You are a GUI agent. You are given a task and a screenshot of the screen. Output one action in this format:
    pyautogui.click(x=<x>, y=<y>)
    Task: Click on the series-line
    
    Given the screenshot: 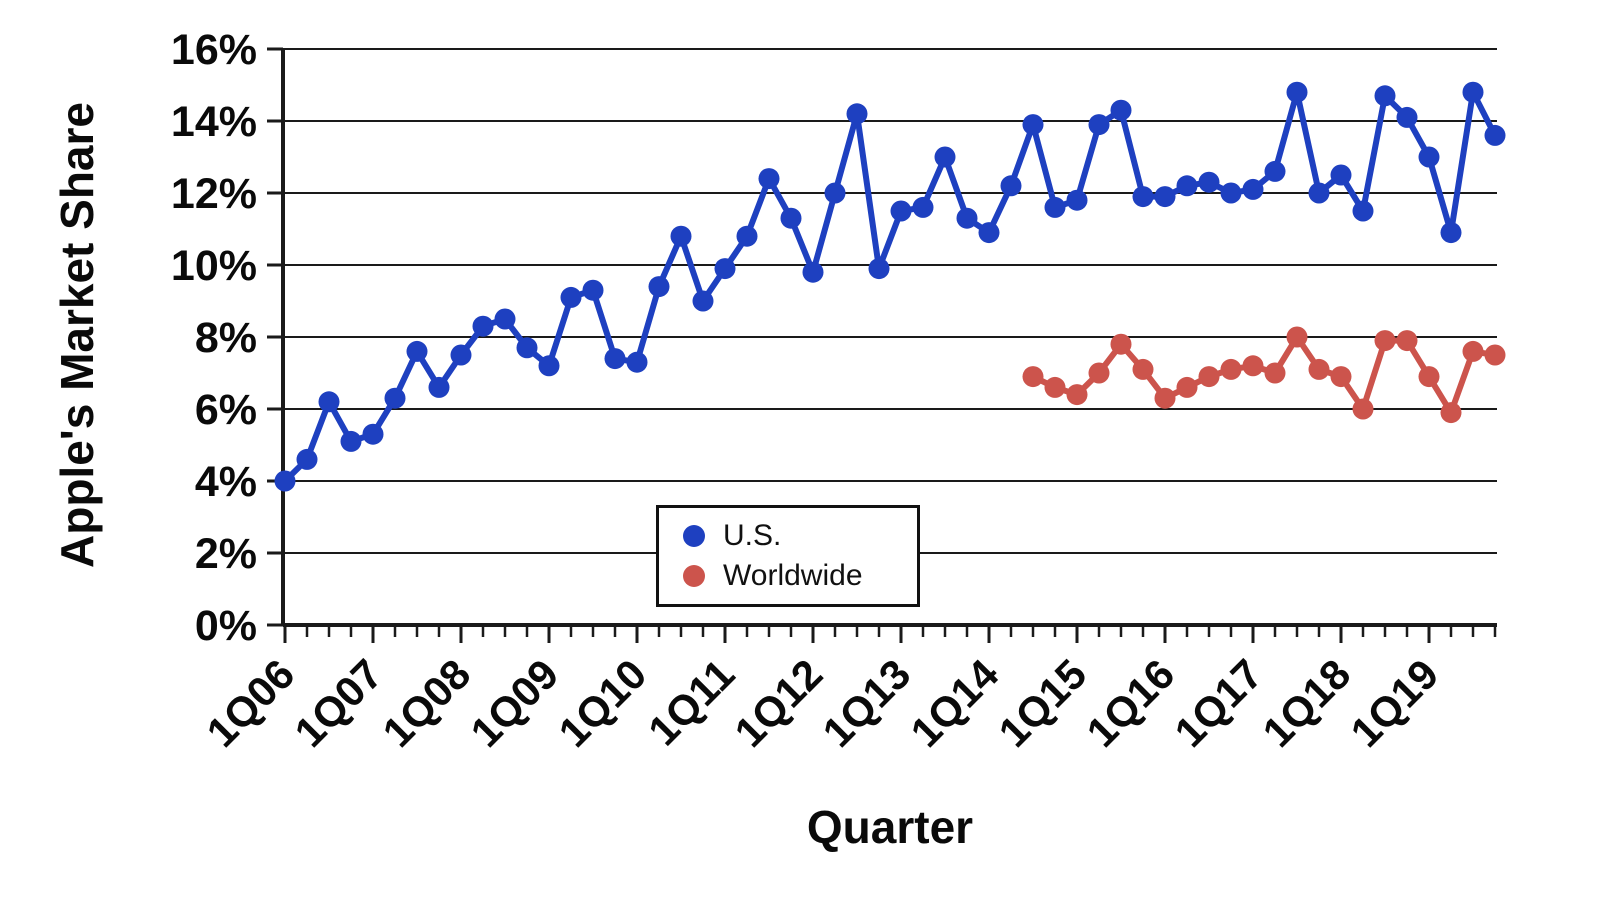 What is the action you would take?
    pyautogui.click(x=1264, y=375)
    